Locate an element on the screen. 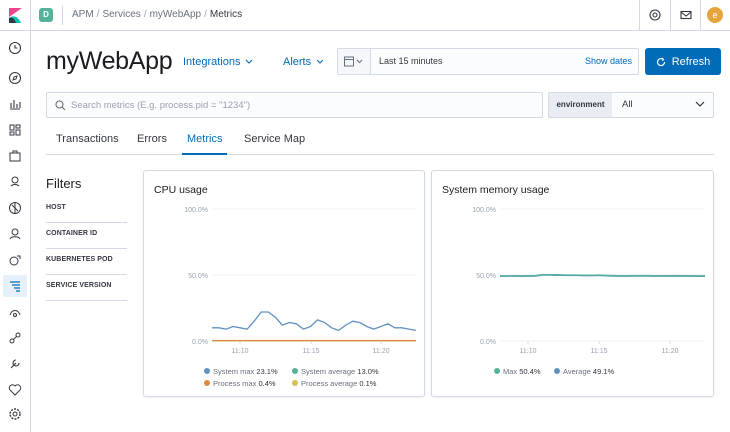 The width and height of the screenshot is (730, 432). calendar-icon is located at coordinates (353, 61).